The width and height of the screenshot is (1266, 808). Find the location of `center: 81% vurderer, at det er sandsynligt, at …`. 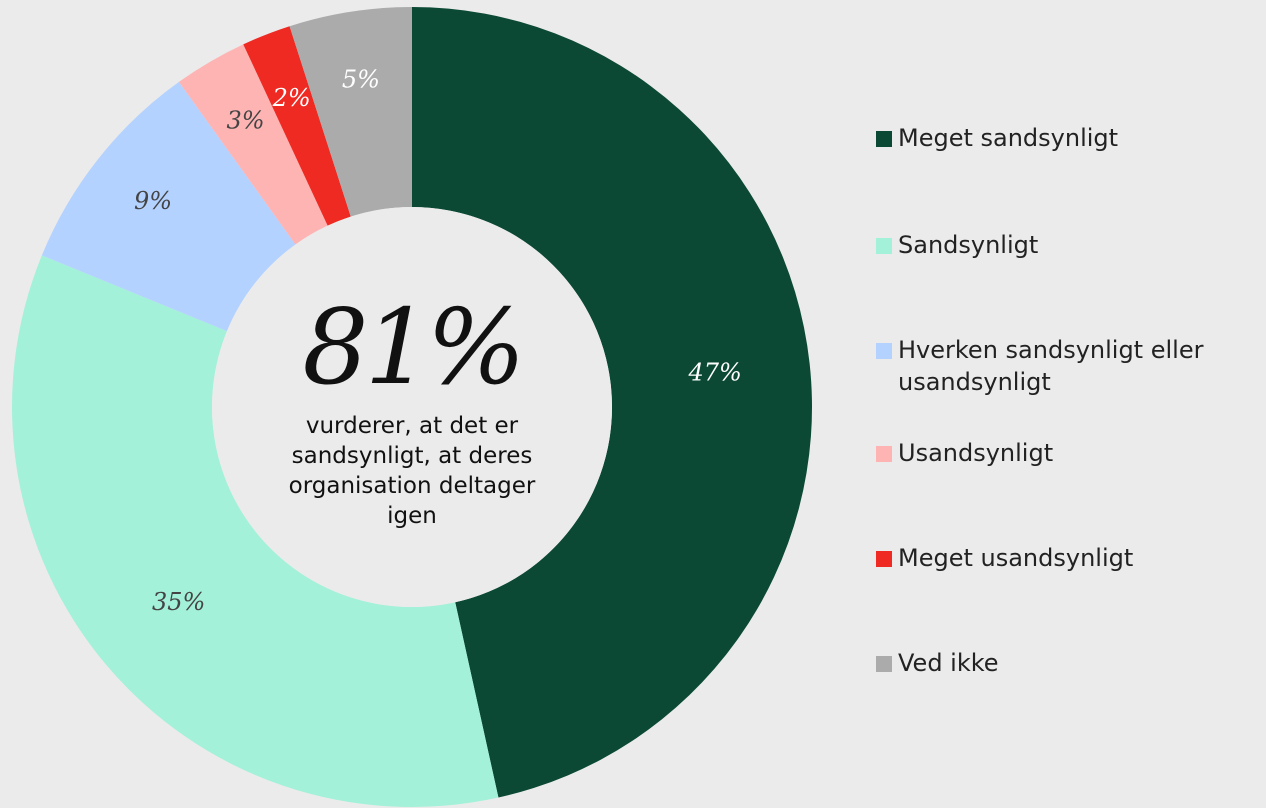

center: 81% vurderer, at det er sandsynligt, at … is located at coordinates (412, 409).